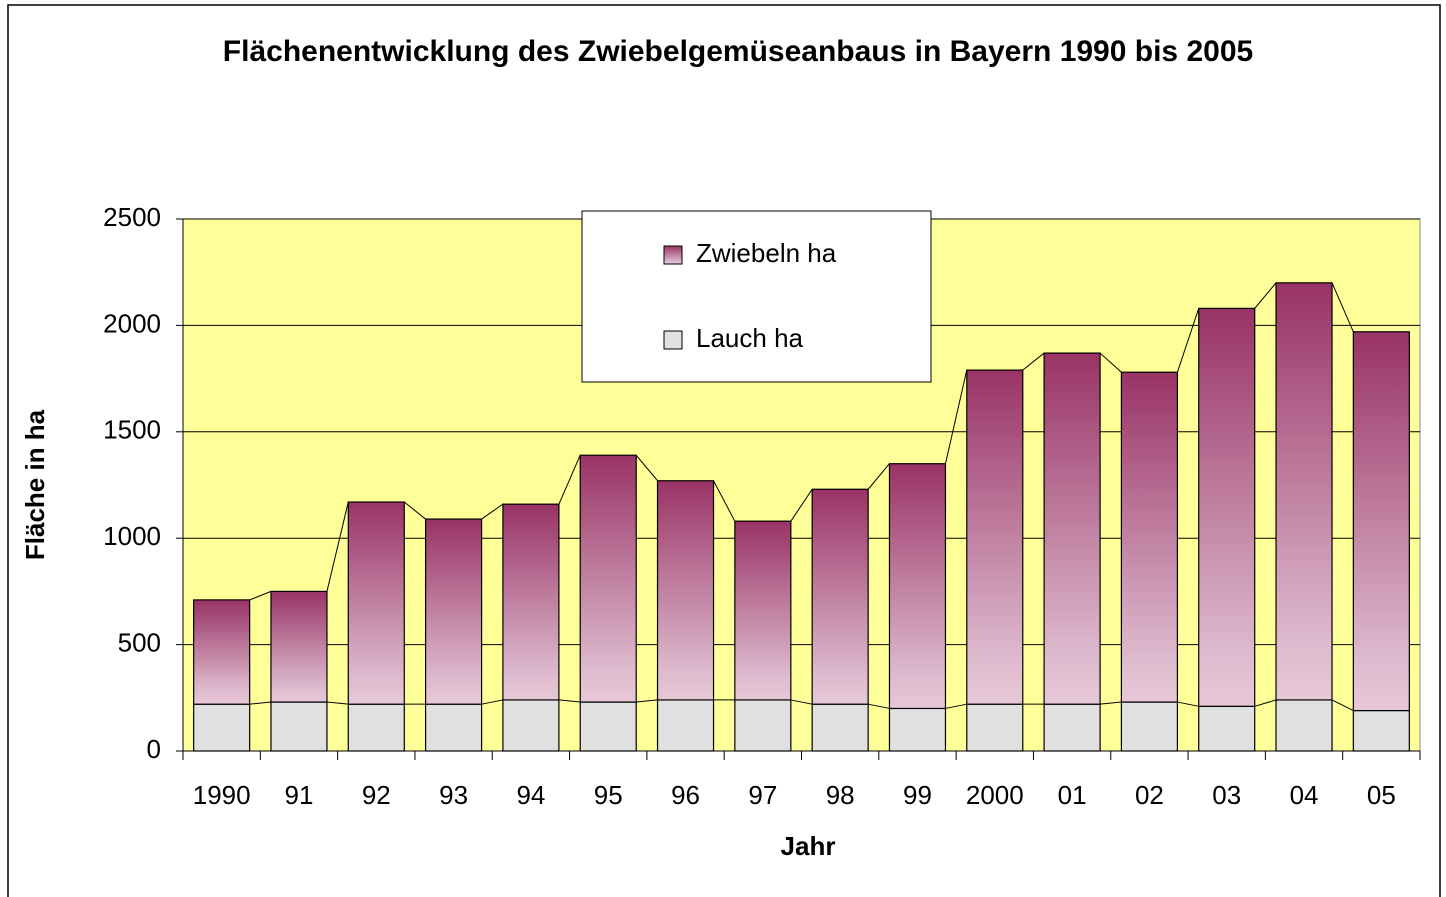 This screenshot has width=1446, height=897. Describe the element at coordinates (376, 795) in the screenshot. I see `x-tick-label: 92` at that location.